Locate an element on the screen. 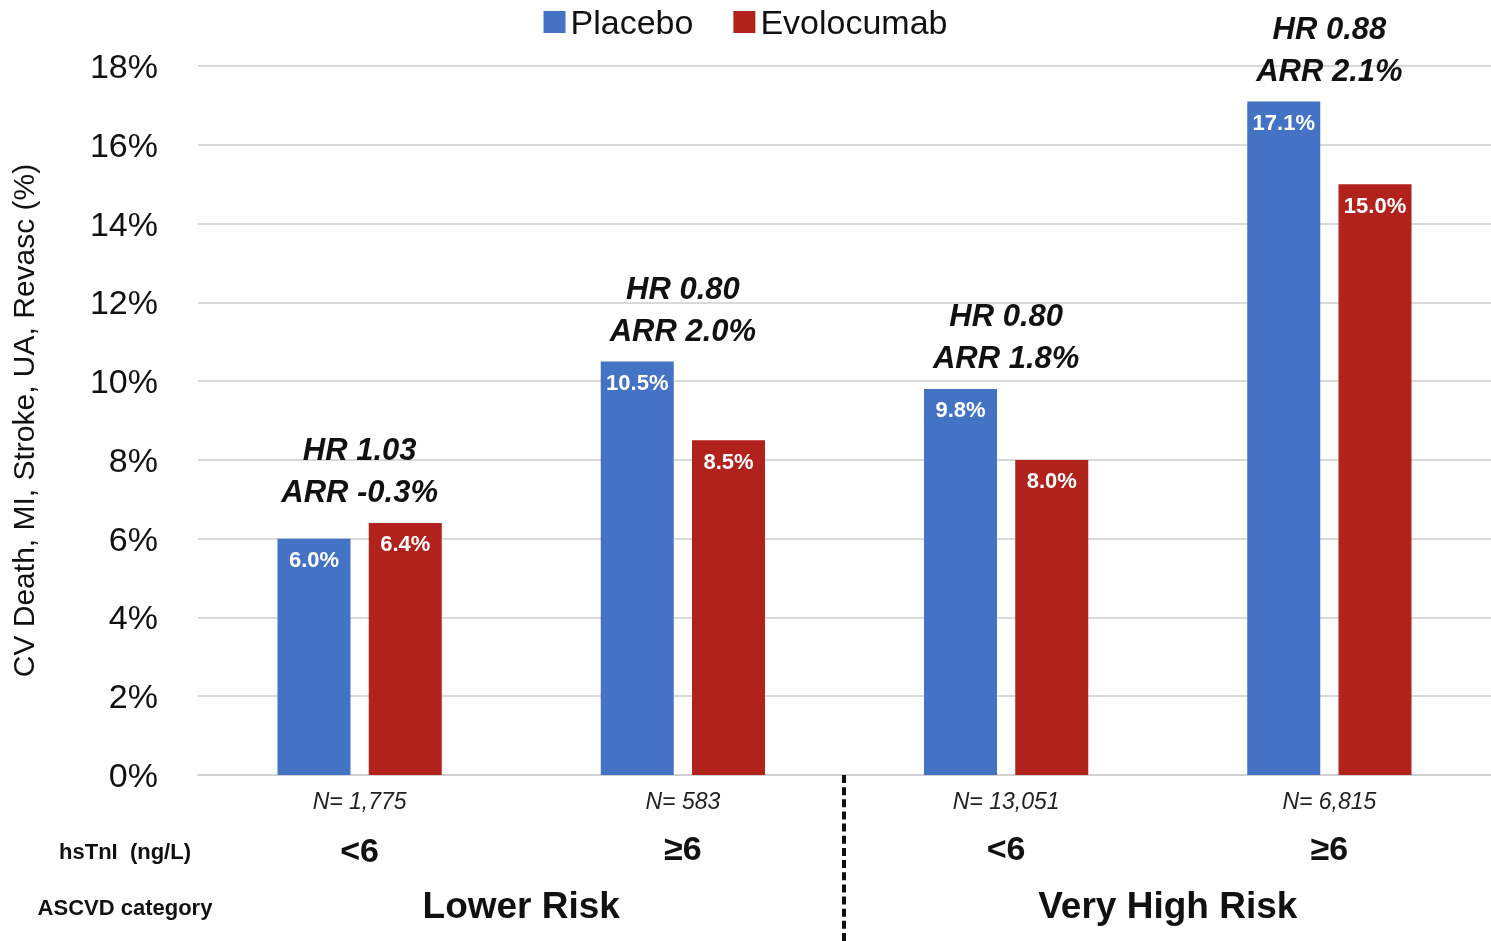 The image size is (1491, 941). y-tick-label: 18% is located at coordinates (123, 66).